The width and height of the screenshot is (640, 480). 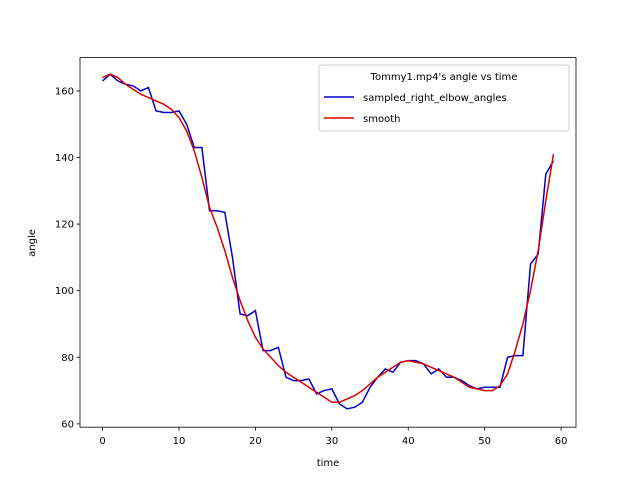 I want to click on x-tick-label: 30, so click(x=331, y=441).